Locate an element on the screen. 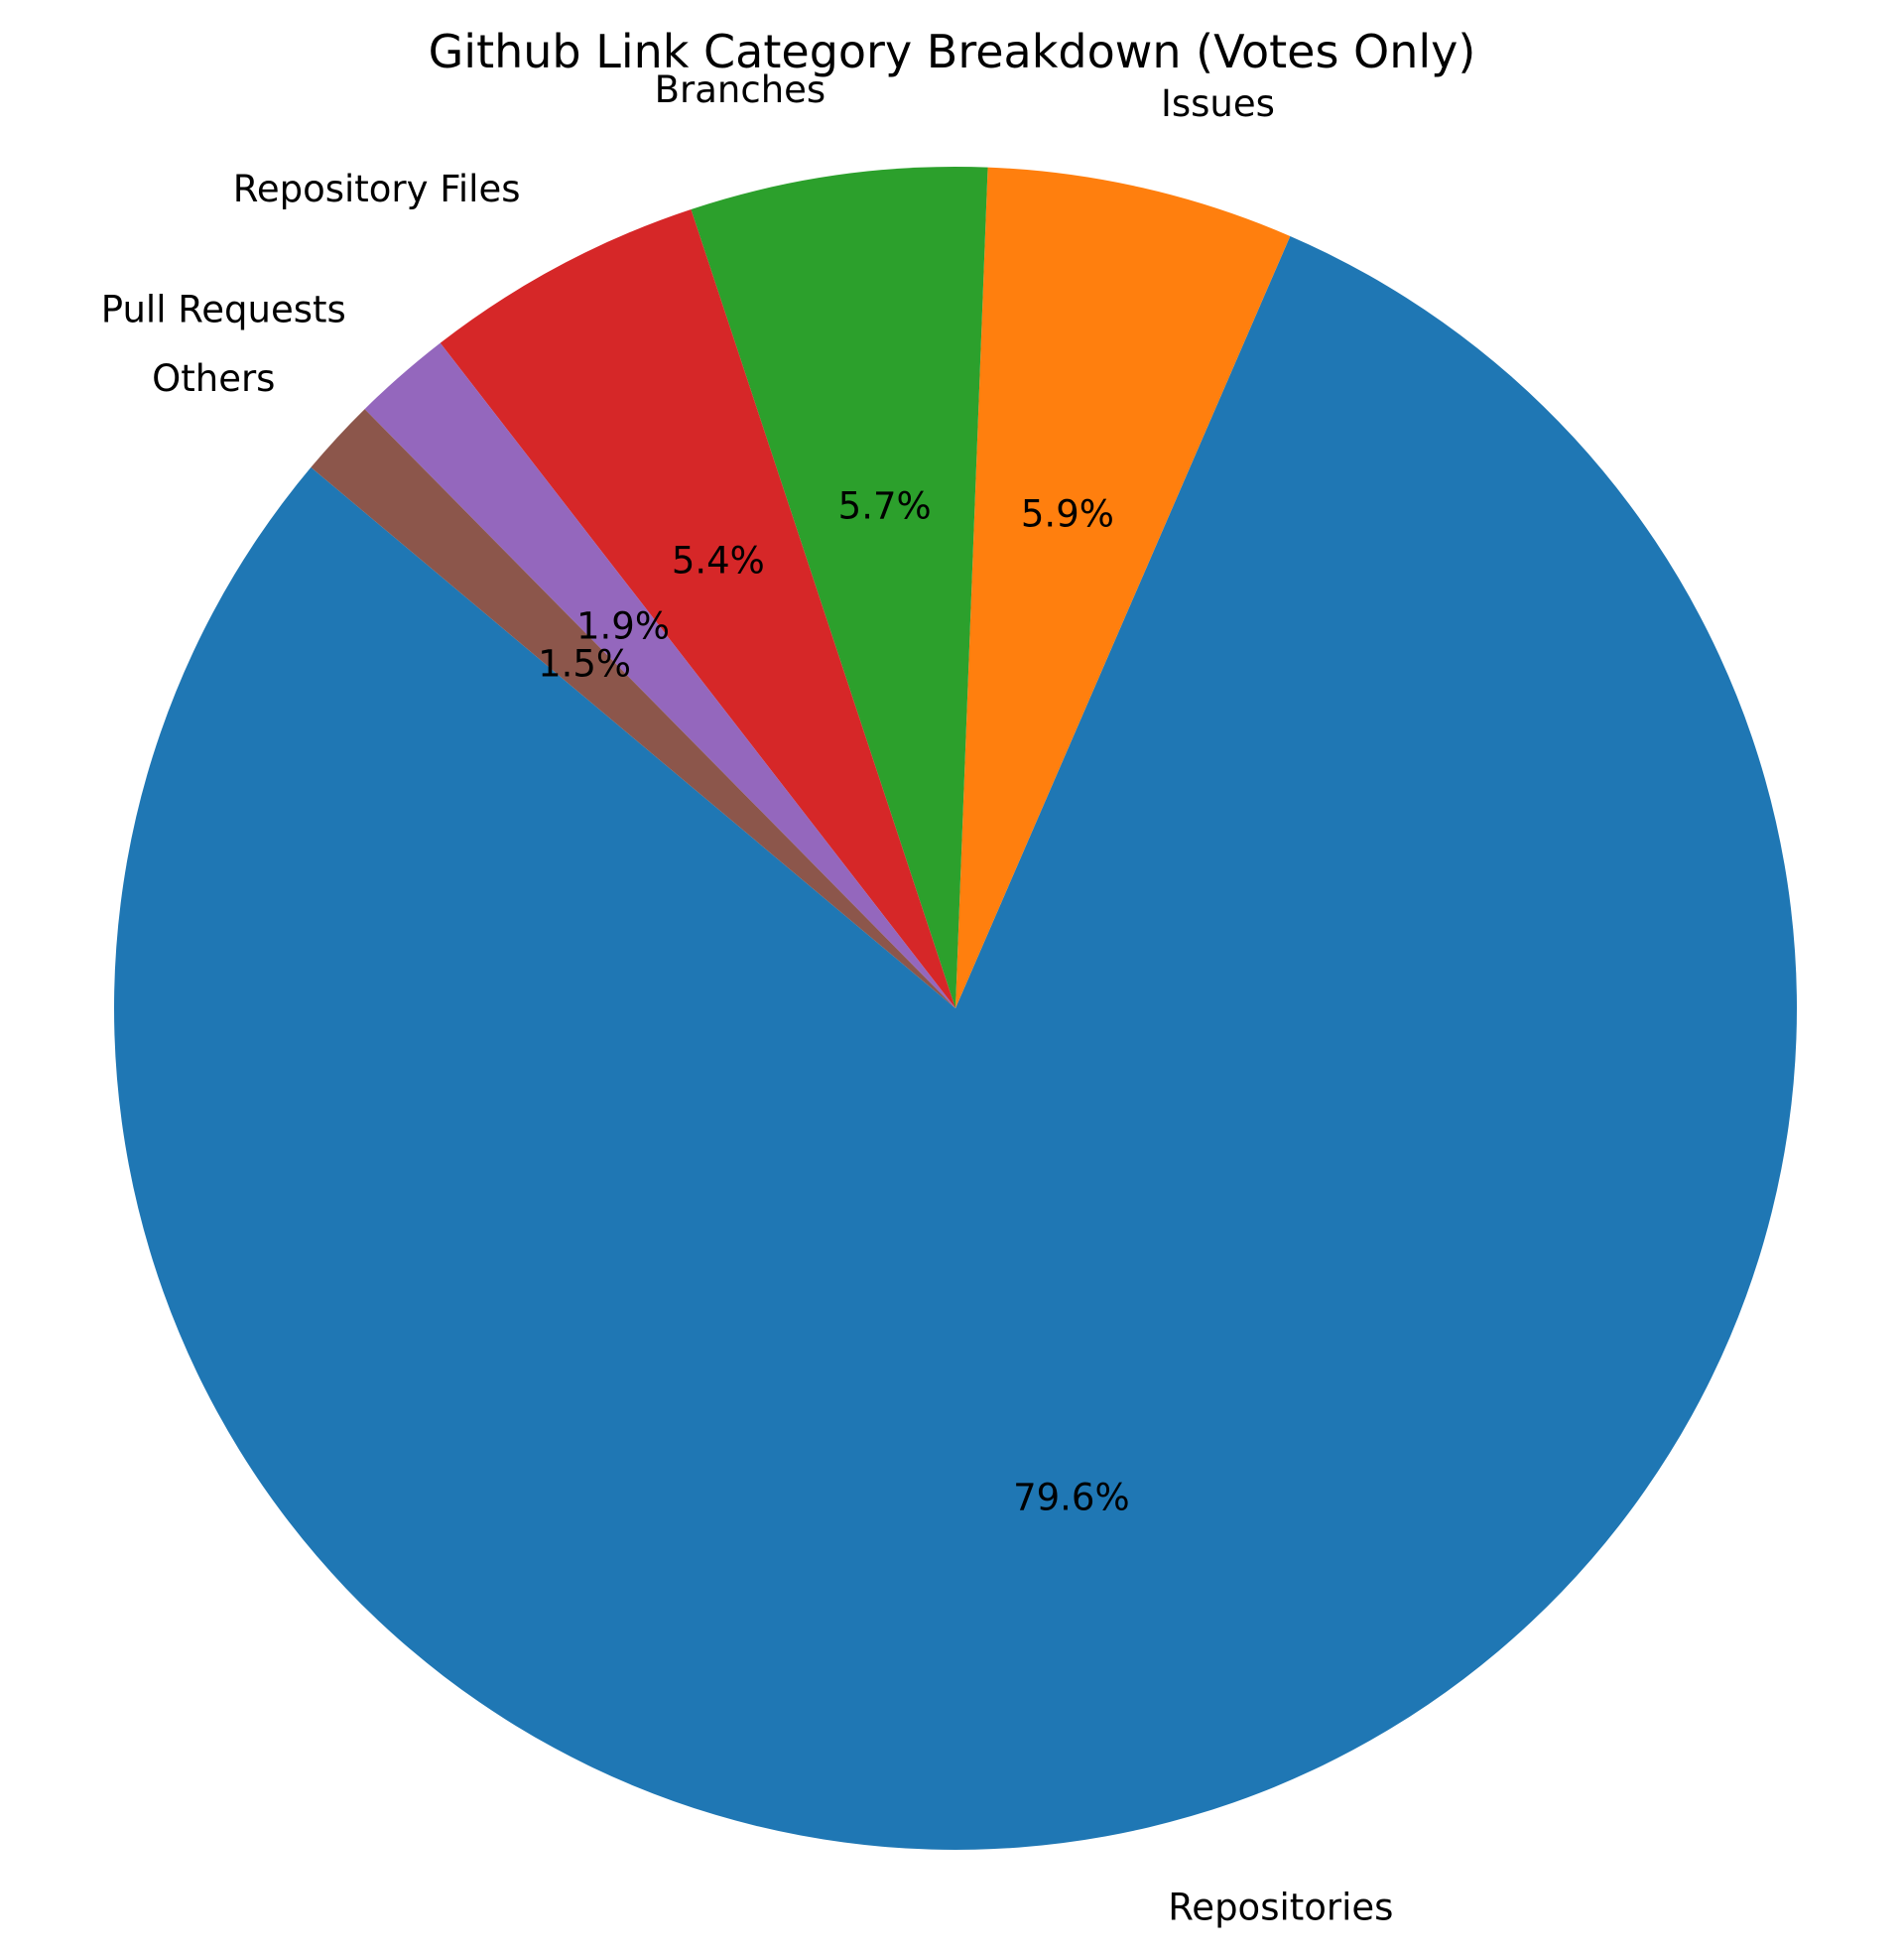 The image size is (1904, 1956). percent-label-repository-files: 5.4% is located at coordinates (718, 560).